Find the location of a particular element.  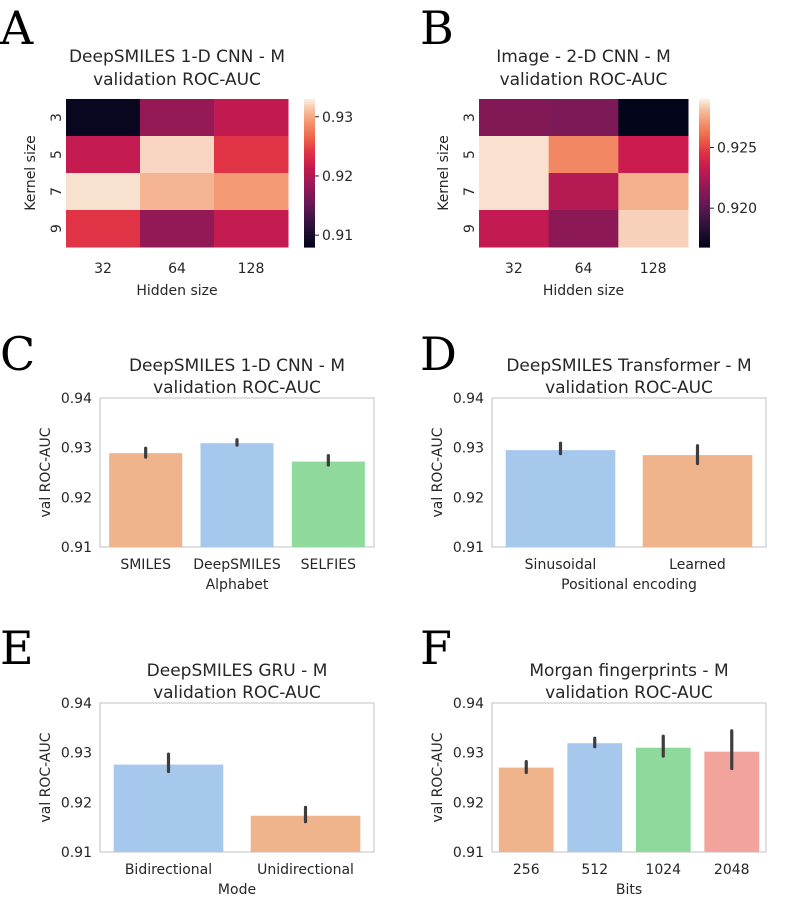

y-tick-label: 5 is located at coordinates (57, 154).